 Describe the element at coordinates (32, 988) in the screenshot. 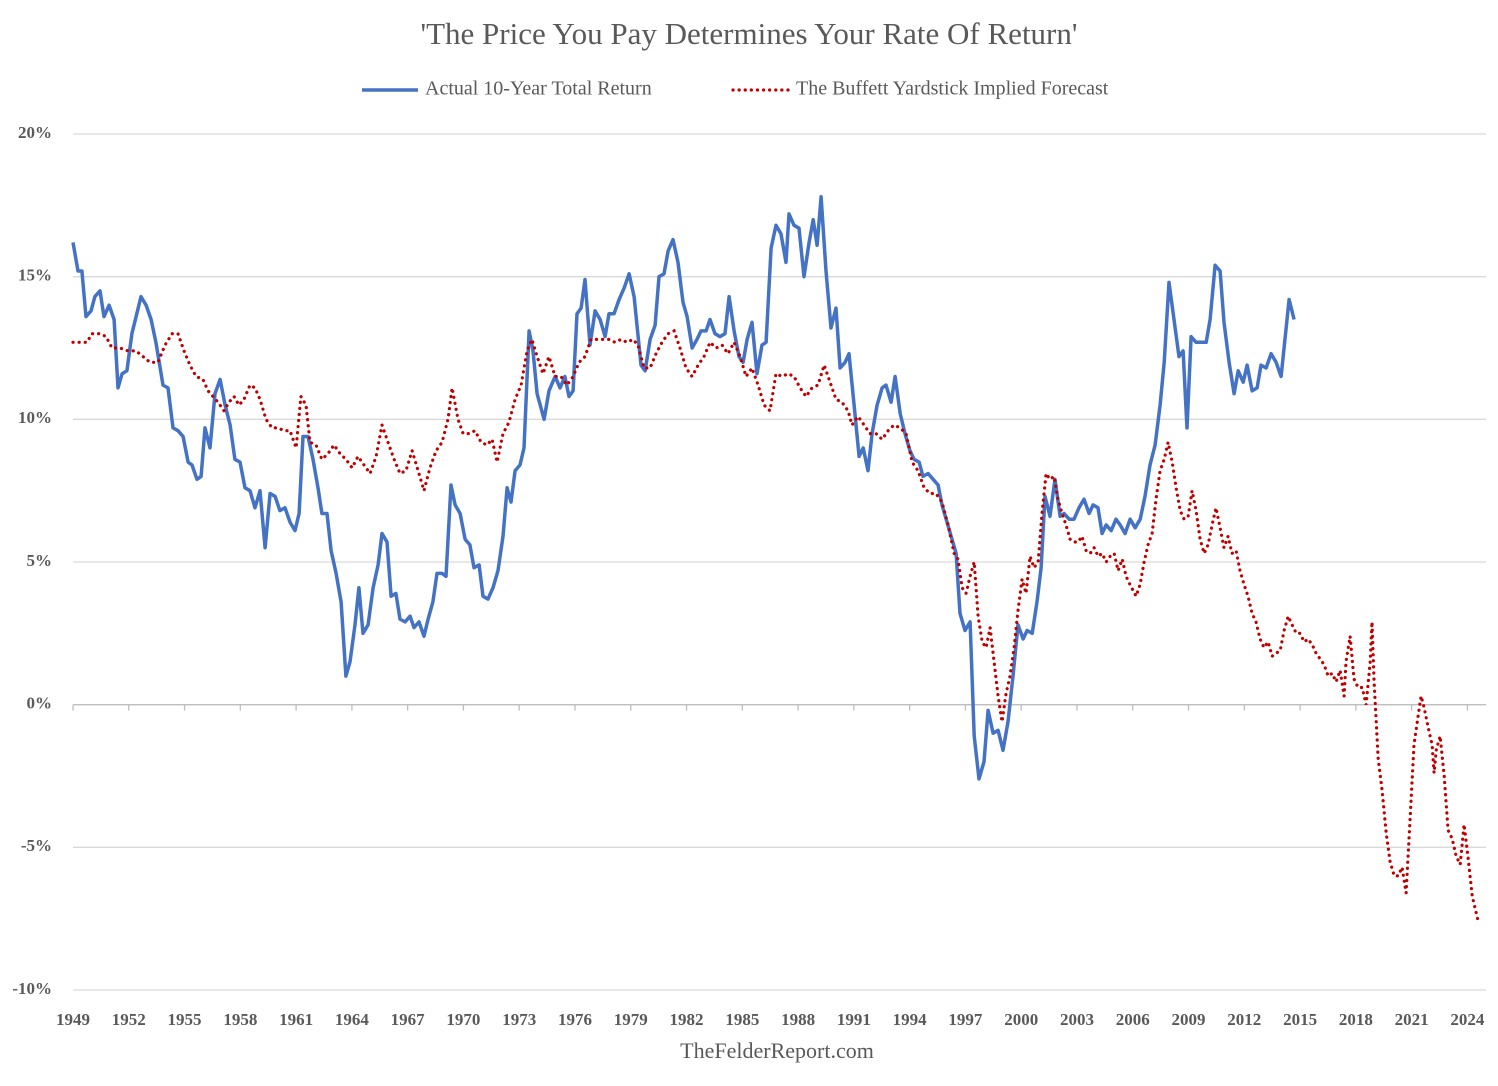

I see `y-tick-label: -10%` at that location.